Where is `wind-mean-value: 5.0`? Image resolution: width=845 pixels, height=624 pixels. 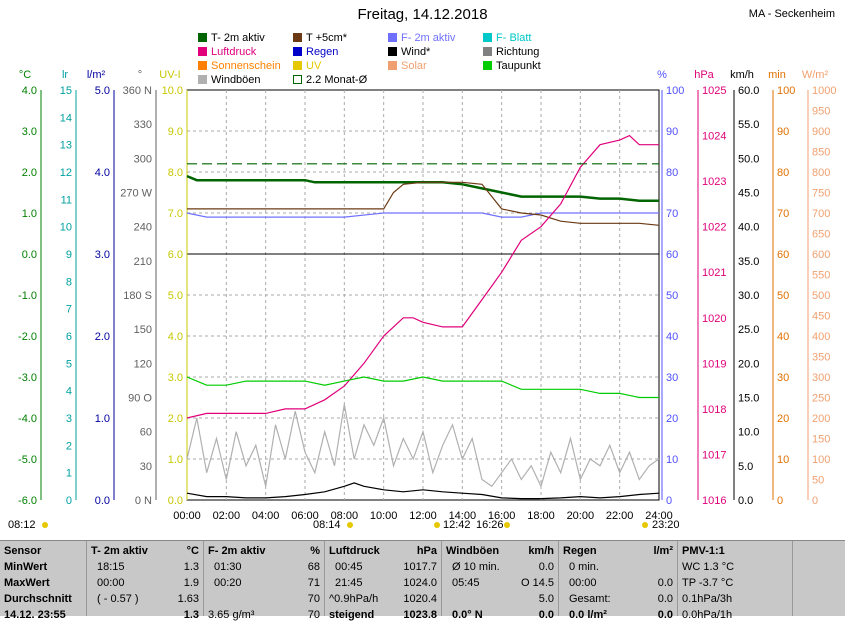 wind-mean-value: 5.0 is located at coordinates (546, 599).